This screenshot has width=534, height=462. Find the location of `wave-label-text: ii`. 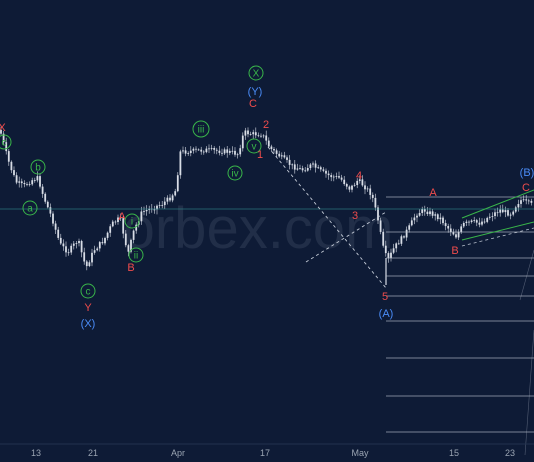

wave-label-text: ii is located at coordinates (136, 256).